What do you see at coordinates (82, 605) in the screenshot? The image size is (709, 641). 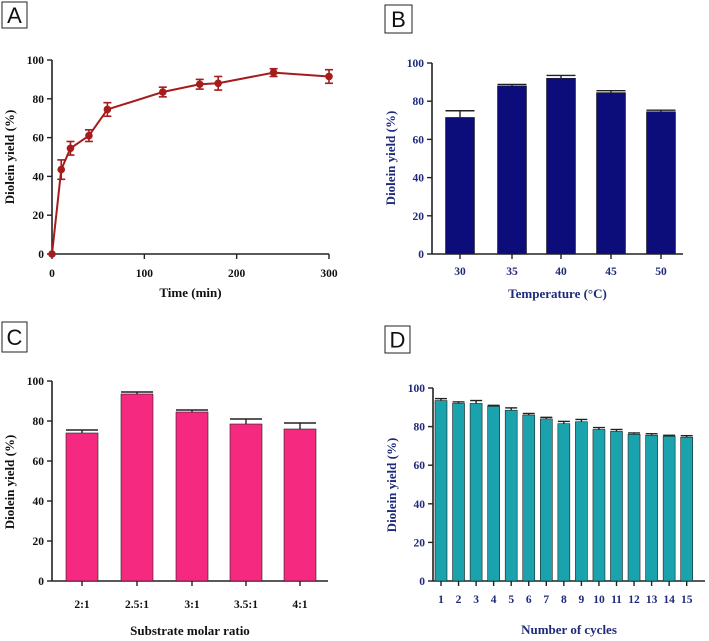 I see `x-tick-label: 2:1` at bounding box center [82, 605].